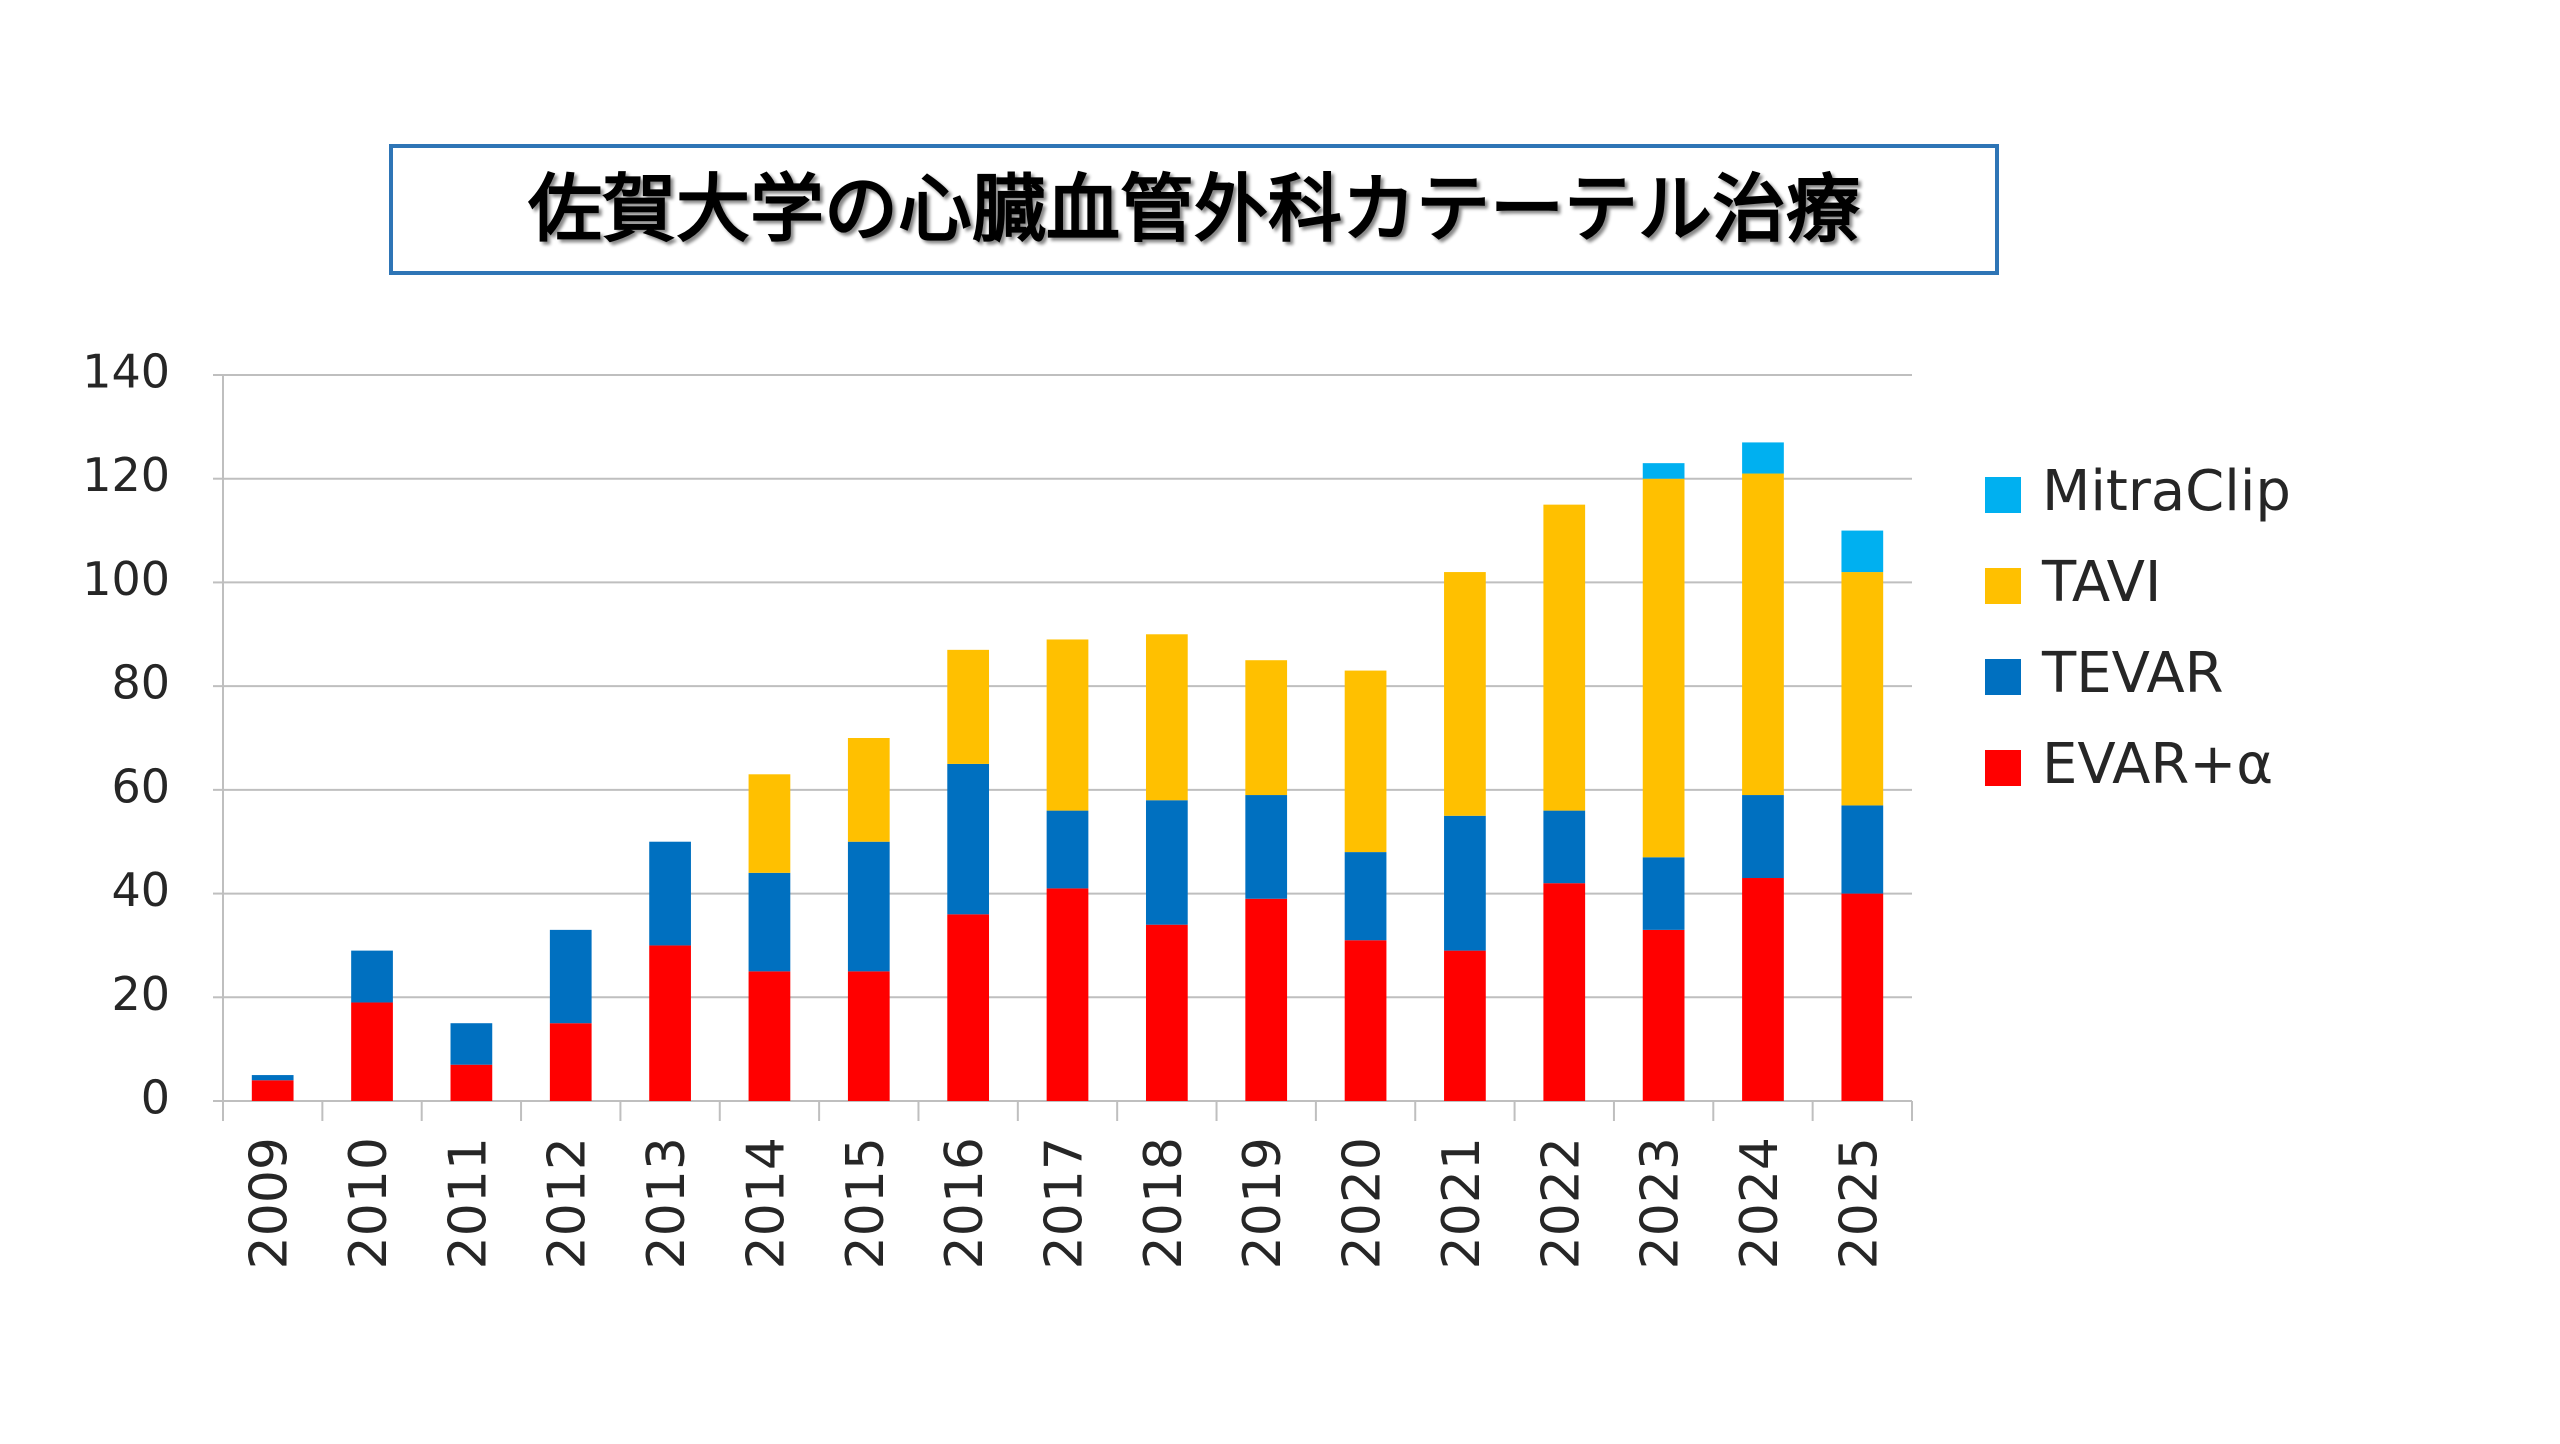  I want to click on y-tick-label: 20, so click(140, 994).